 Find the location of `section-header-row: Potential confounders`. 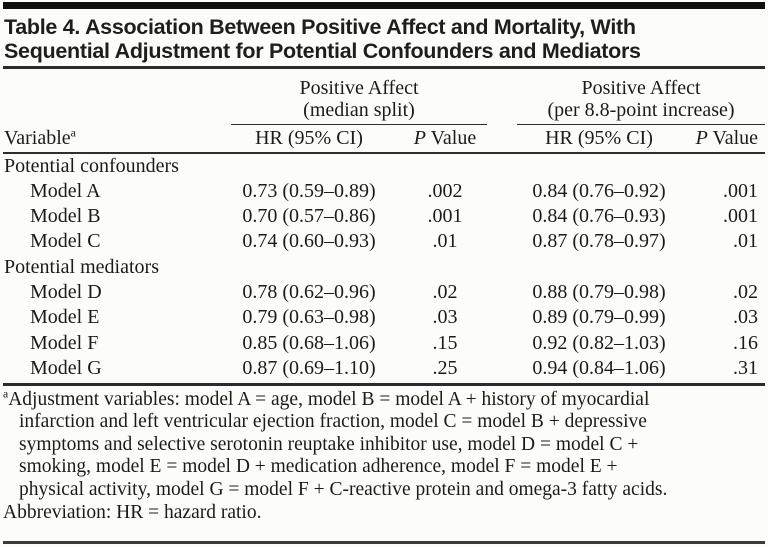

section-header-row: Potential confounders is located at coordinates (384, 166).